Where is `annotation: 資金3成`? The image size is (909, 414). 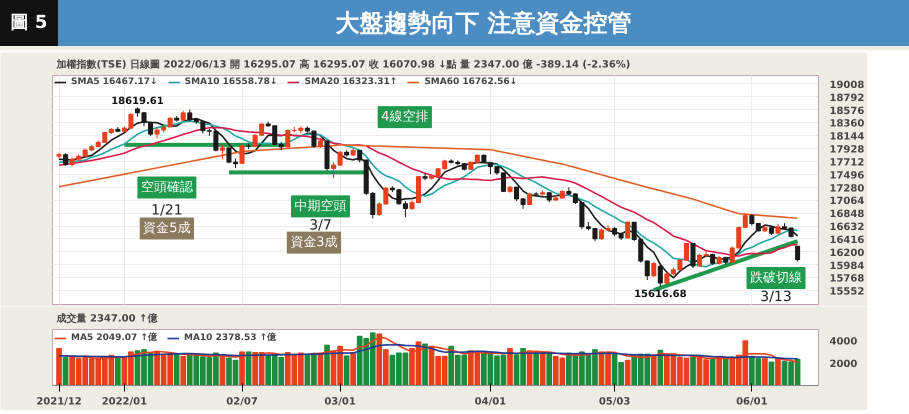
annotation: 資金3成 is located at coordinates (314, 242).